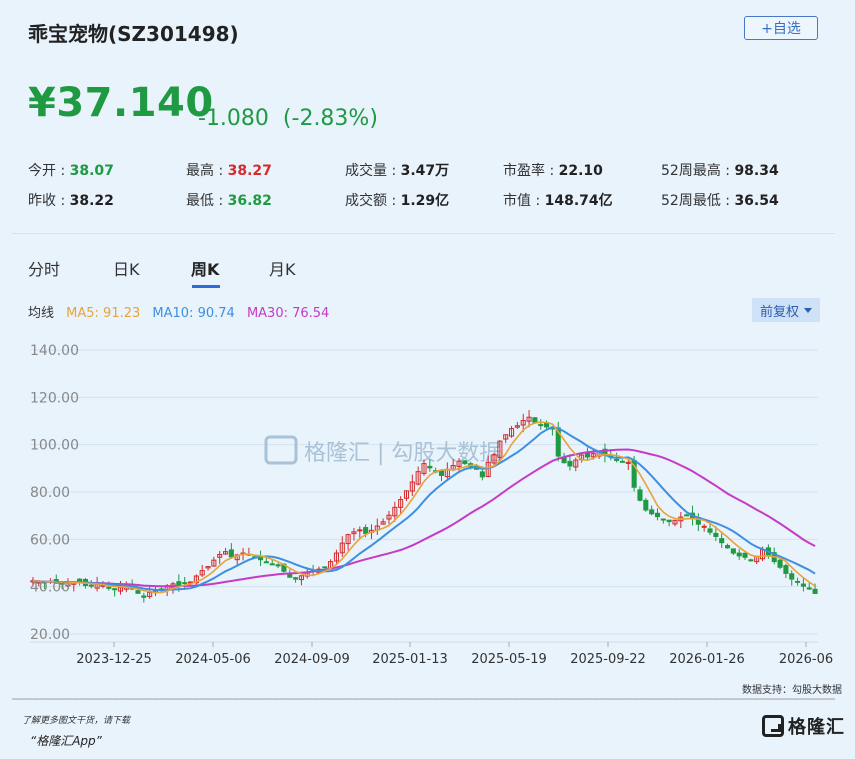  What do you see at coordinates (779, 312) in the screenshot?
I see `price-adjust-label: 前复权` at bounding box center [779, 312].